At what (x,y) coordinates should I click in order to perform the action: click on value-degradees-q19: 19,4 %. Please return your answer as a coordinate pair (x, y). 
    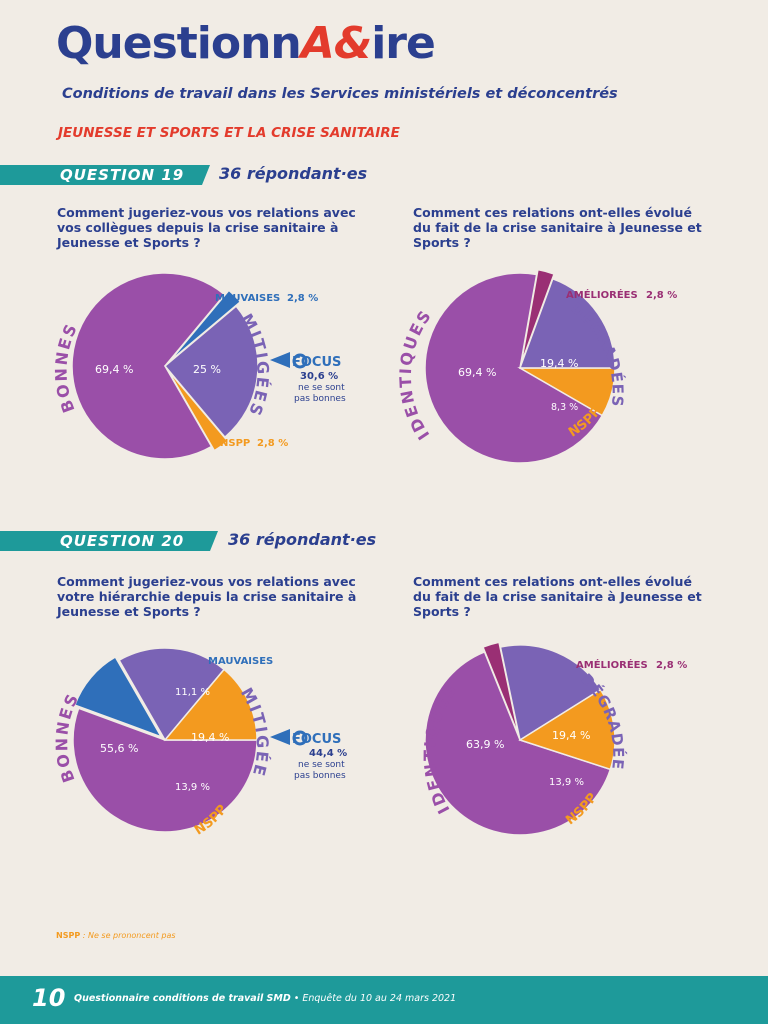
    Looking at the image, I should click on (559, 363).